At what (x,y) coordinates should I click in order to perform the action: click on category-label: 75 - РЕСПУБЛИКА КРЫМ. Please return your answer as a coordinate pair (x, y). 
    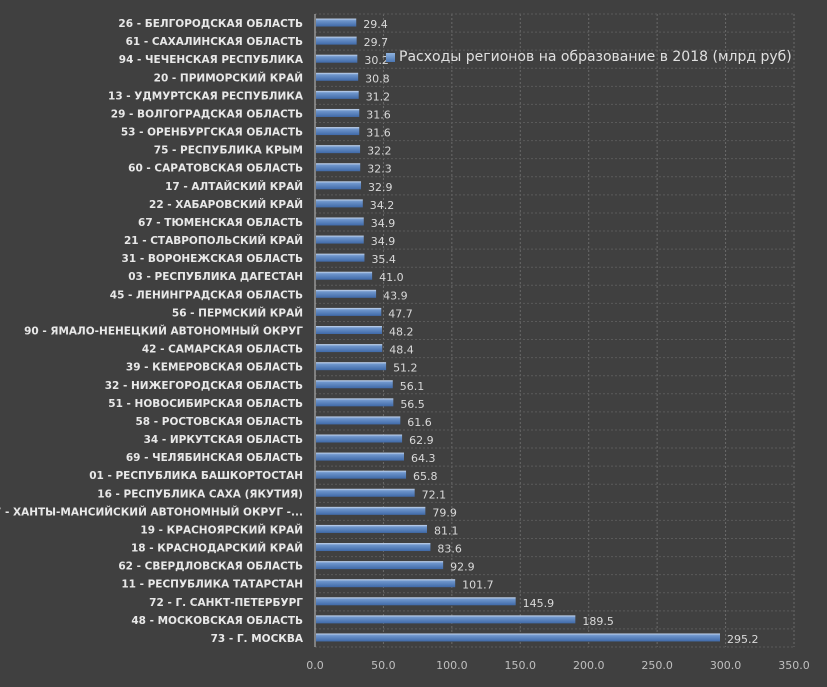
    Looking at the image, I should click on (228, 151).